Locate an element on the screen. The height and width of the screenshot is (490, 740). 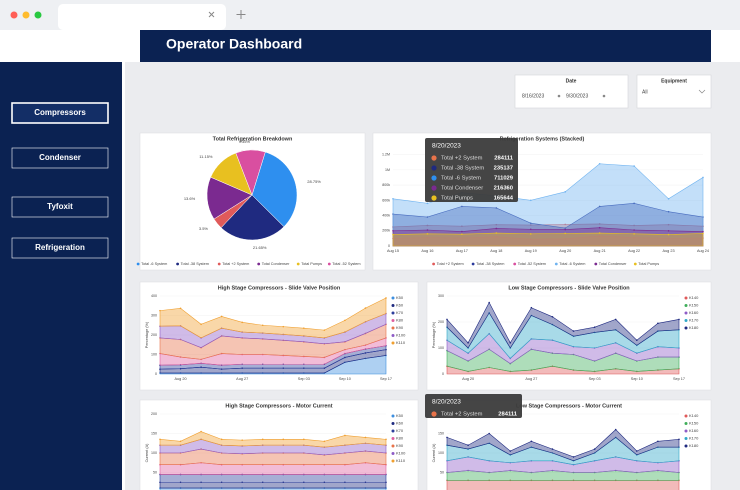
legend-label: Total -52 System is located at coordinates (346, 264).